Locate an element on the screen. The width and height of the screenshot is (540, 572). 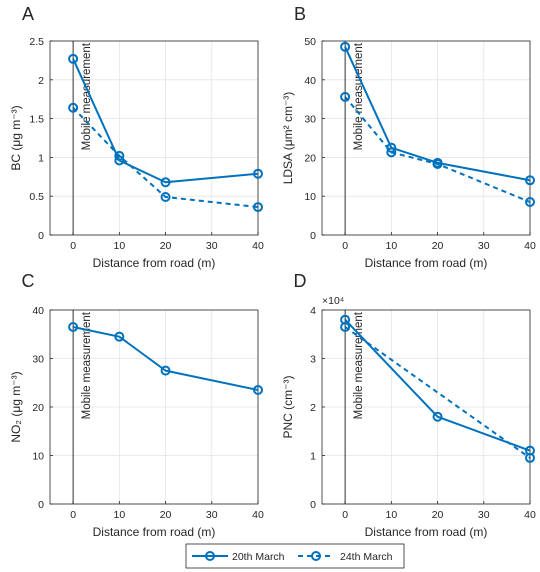
y-exponent-label: ×10⁴ is located at coordinates (333, 301).